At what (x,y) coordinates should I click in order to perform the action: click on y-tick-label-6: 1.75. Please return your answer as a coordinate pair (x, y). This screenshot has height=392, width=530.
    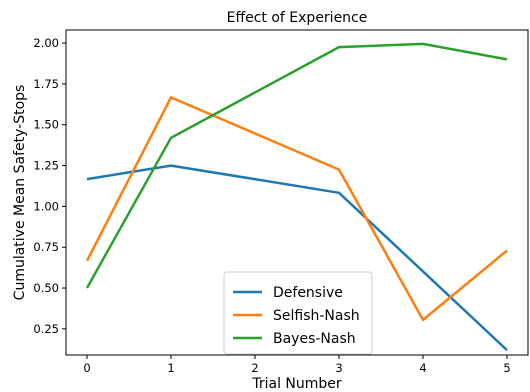
    Looking at the image, I should click on (46, 84).